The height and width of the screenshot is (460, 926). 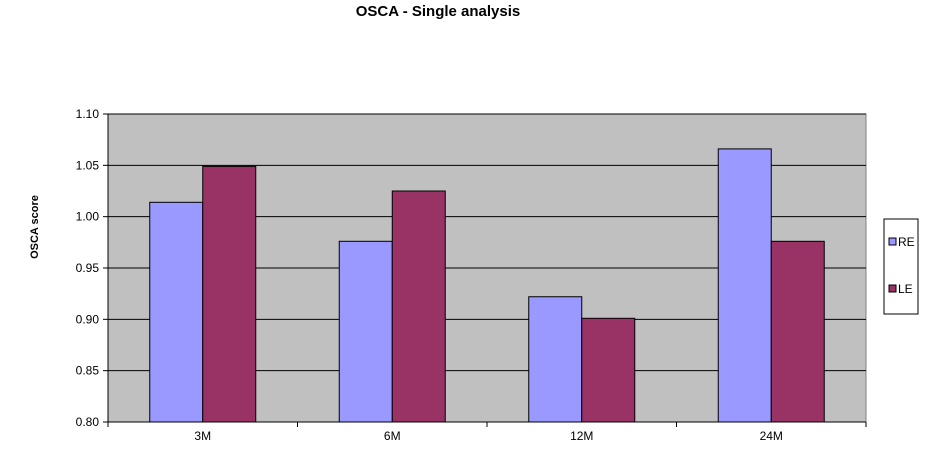 I want to click on x-tick-label: 12M, so click(x=581, y=436).